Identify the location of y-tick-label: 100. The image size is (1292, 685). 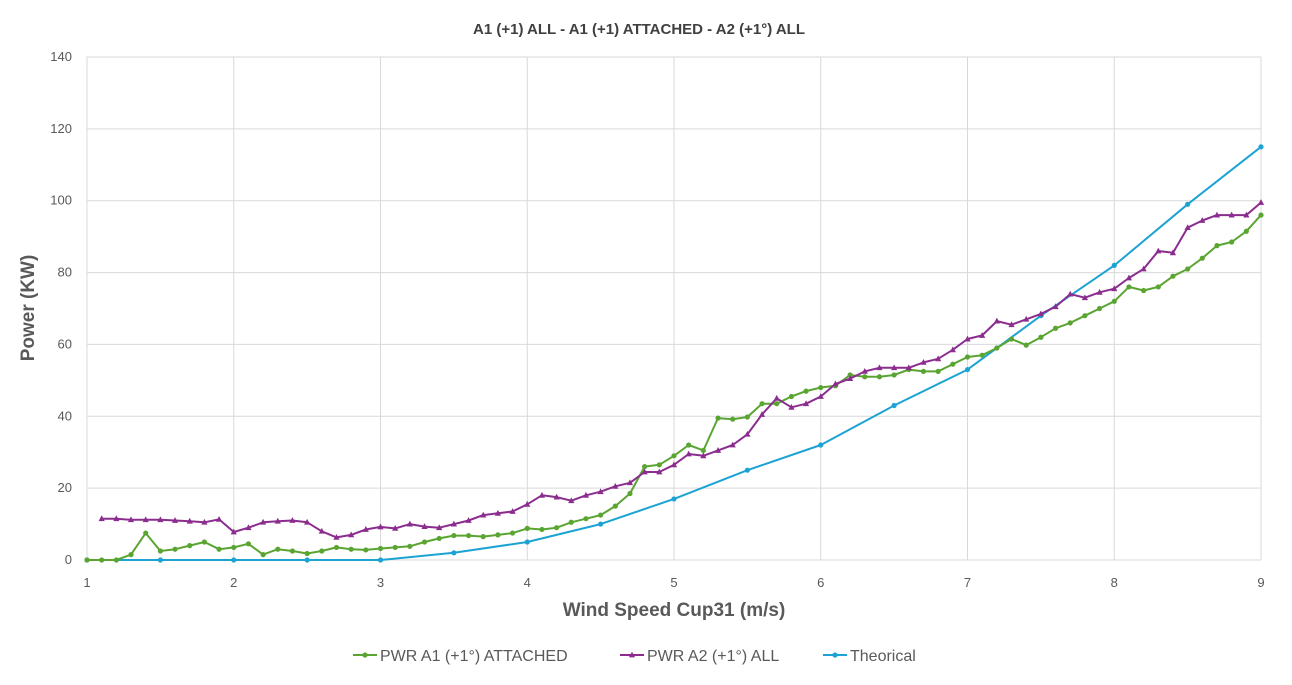
(61, 200).